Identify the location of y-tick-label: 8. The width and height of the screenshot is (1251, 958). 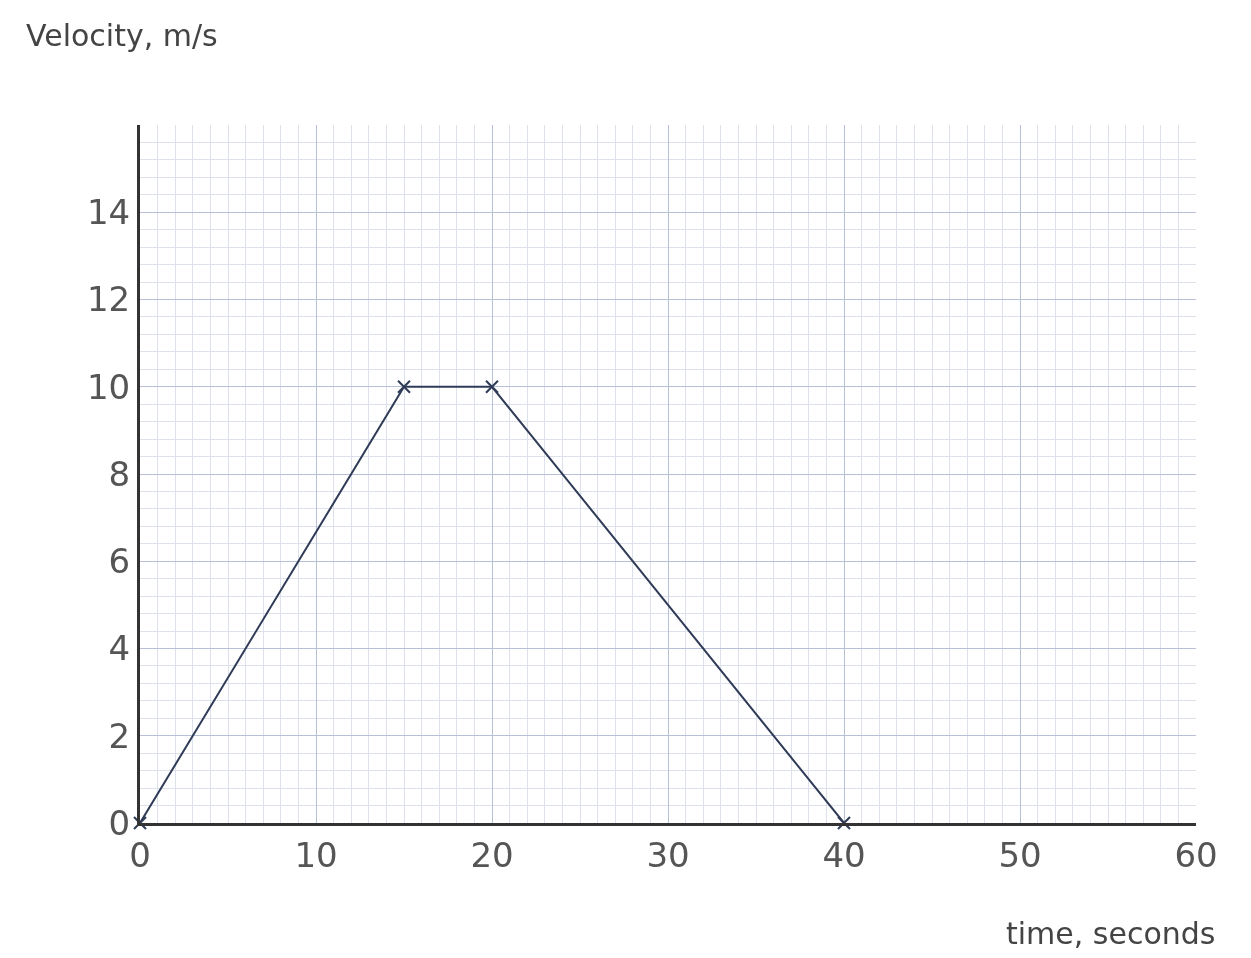
(119, 473).